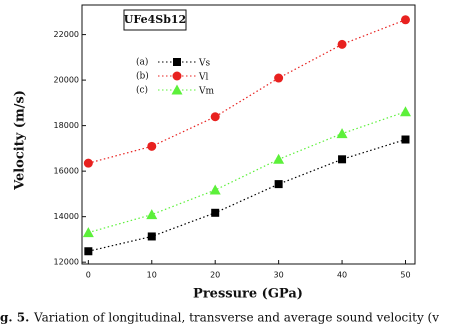 Image resolution: width=474 pixels, height=326 pixels. Describe the element at coordinates (152, 275) in the screenshot. I see `x-tick-label: 10` at that location.